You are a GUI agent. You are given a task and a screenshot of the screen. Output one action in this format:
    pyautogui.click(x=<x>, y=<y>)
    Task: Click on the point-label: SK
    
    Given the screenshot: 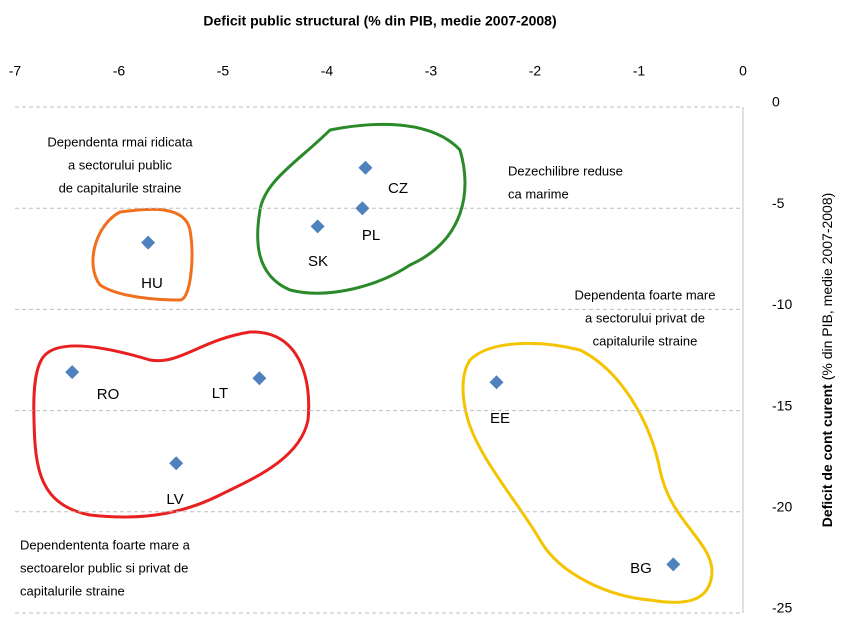 What is the action you would take?
    pyautogui.click(x=318, y=261)
    